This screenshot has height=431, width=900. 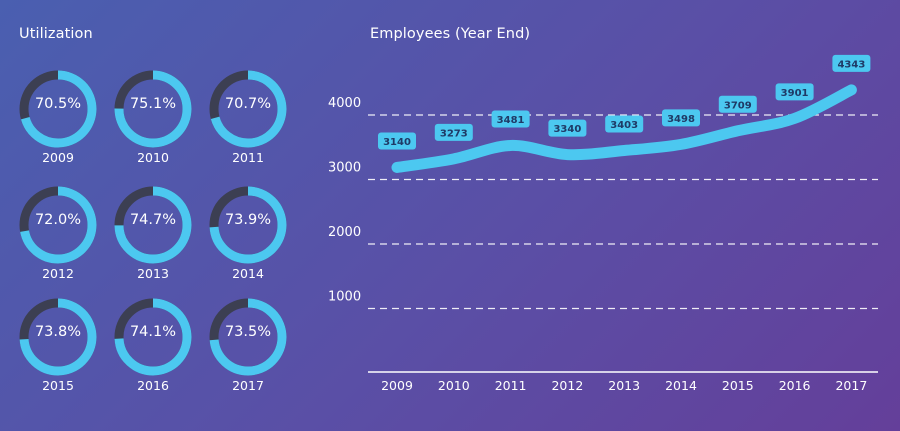 I want to click on data-label: 3340, so click(x=567, y=128).